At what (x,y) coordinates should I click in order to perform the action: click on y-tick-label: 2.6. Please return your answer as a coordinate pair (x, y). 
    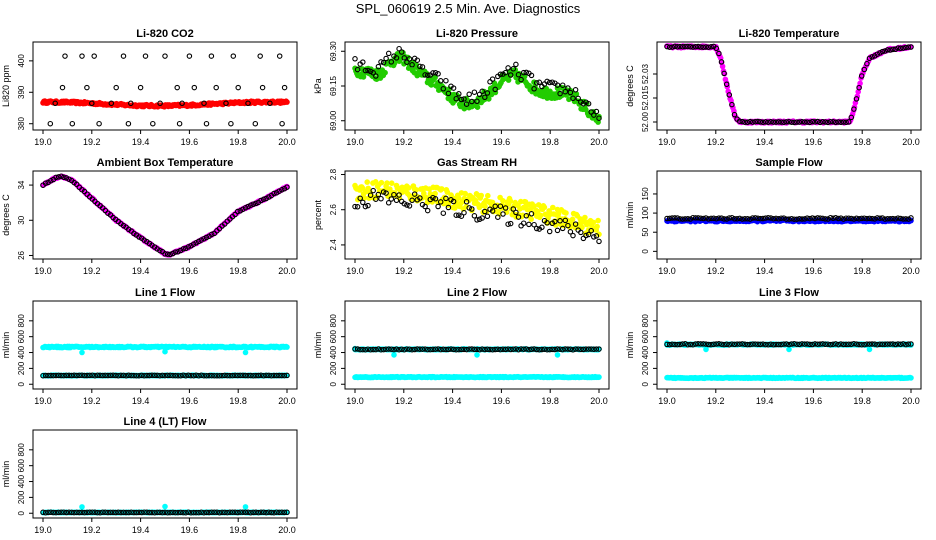
    Looking at the image, I should click on (333, 210).